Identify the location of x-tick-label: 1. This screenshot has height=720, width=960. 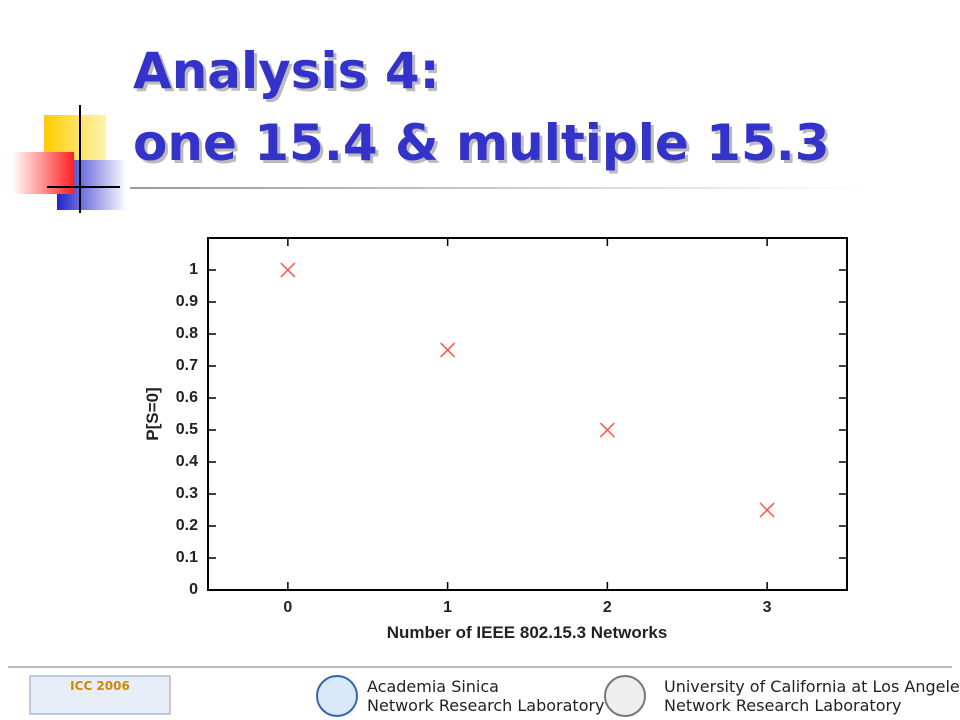
(447, 607).